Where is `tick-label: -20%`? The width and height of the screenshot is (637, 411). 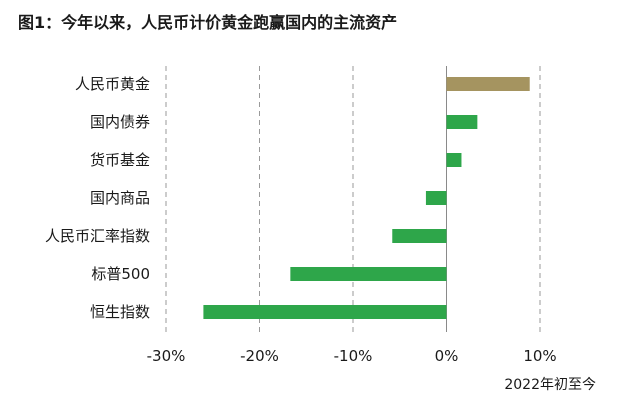 tick-label: -20% is located at coordinates (259, 356).